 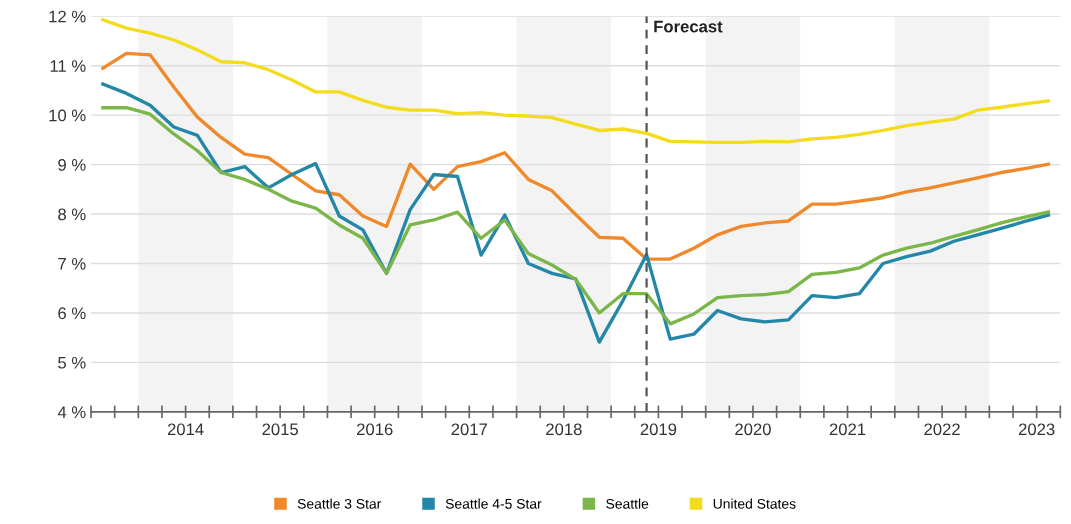 What do you see at coordinates (658, 429) in the screenshot?
I see `x-tick-label: 2019` at bounding box center [658, 429].